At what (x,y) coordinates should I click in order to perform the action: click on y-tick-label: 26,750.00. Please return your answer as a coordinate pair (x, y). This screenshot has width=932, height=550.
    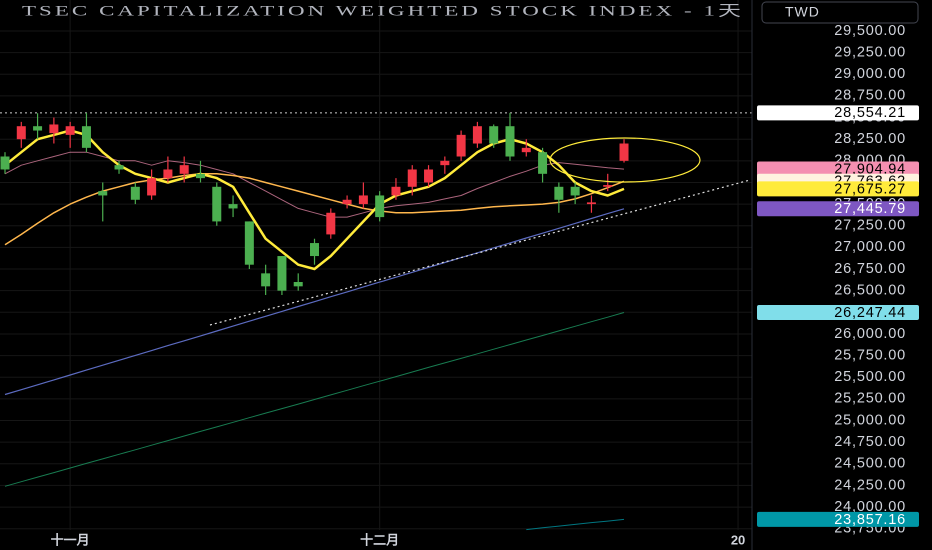
    Looking at the image, I should click on (870, 269).